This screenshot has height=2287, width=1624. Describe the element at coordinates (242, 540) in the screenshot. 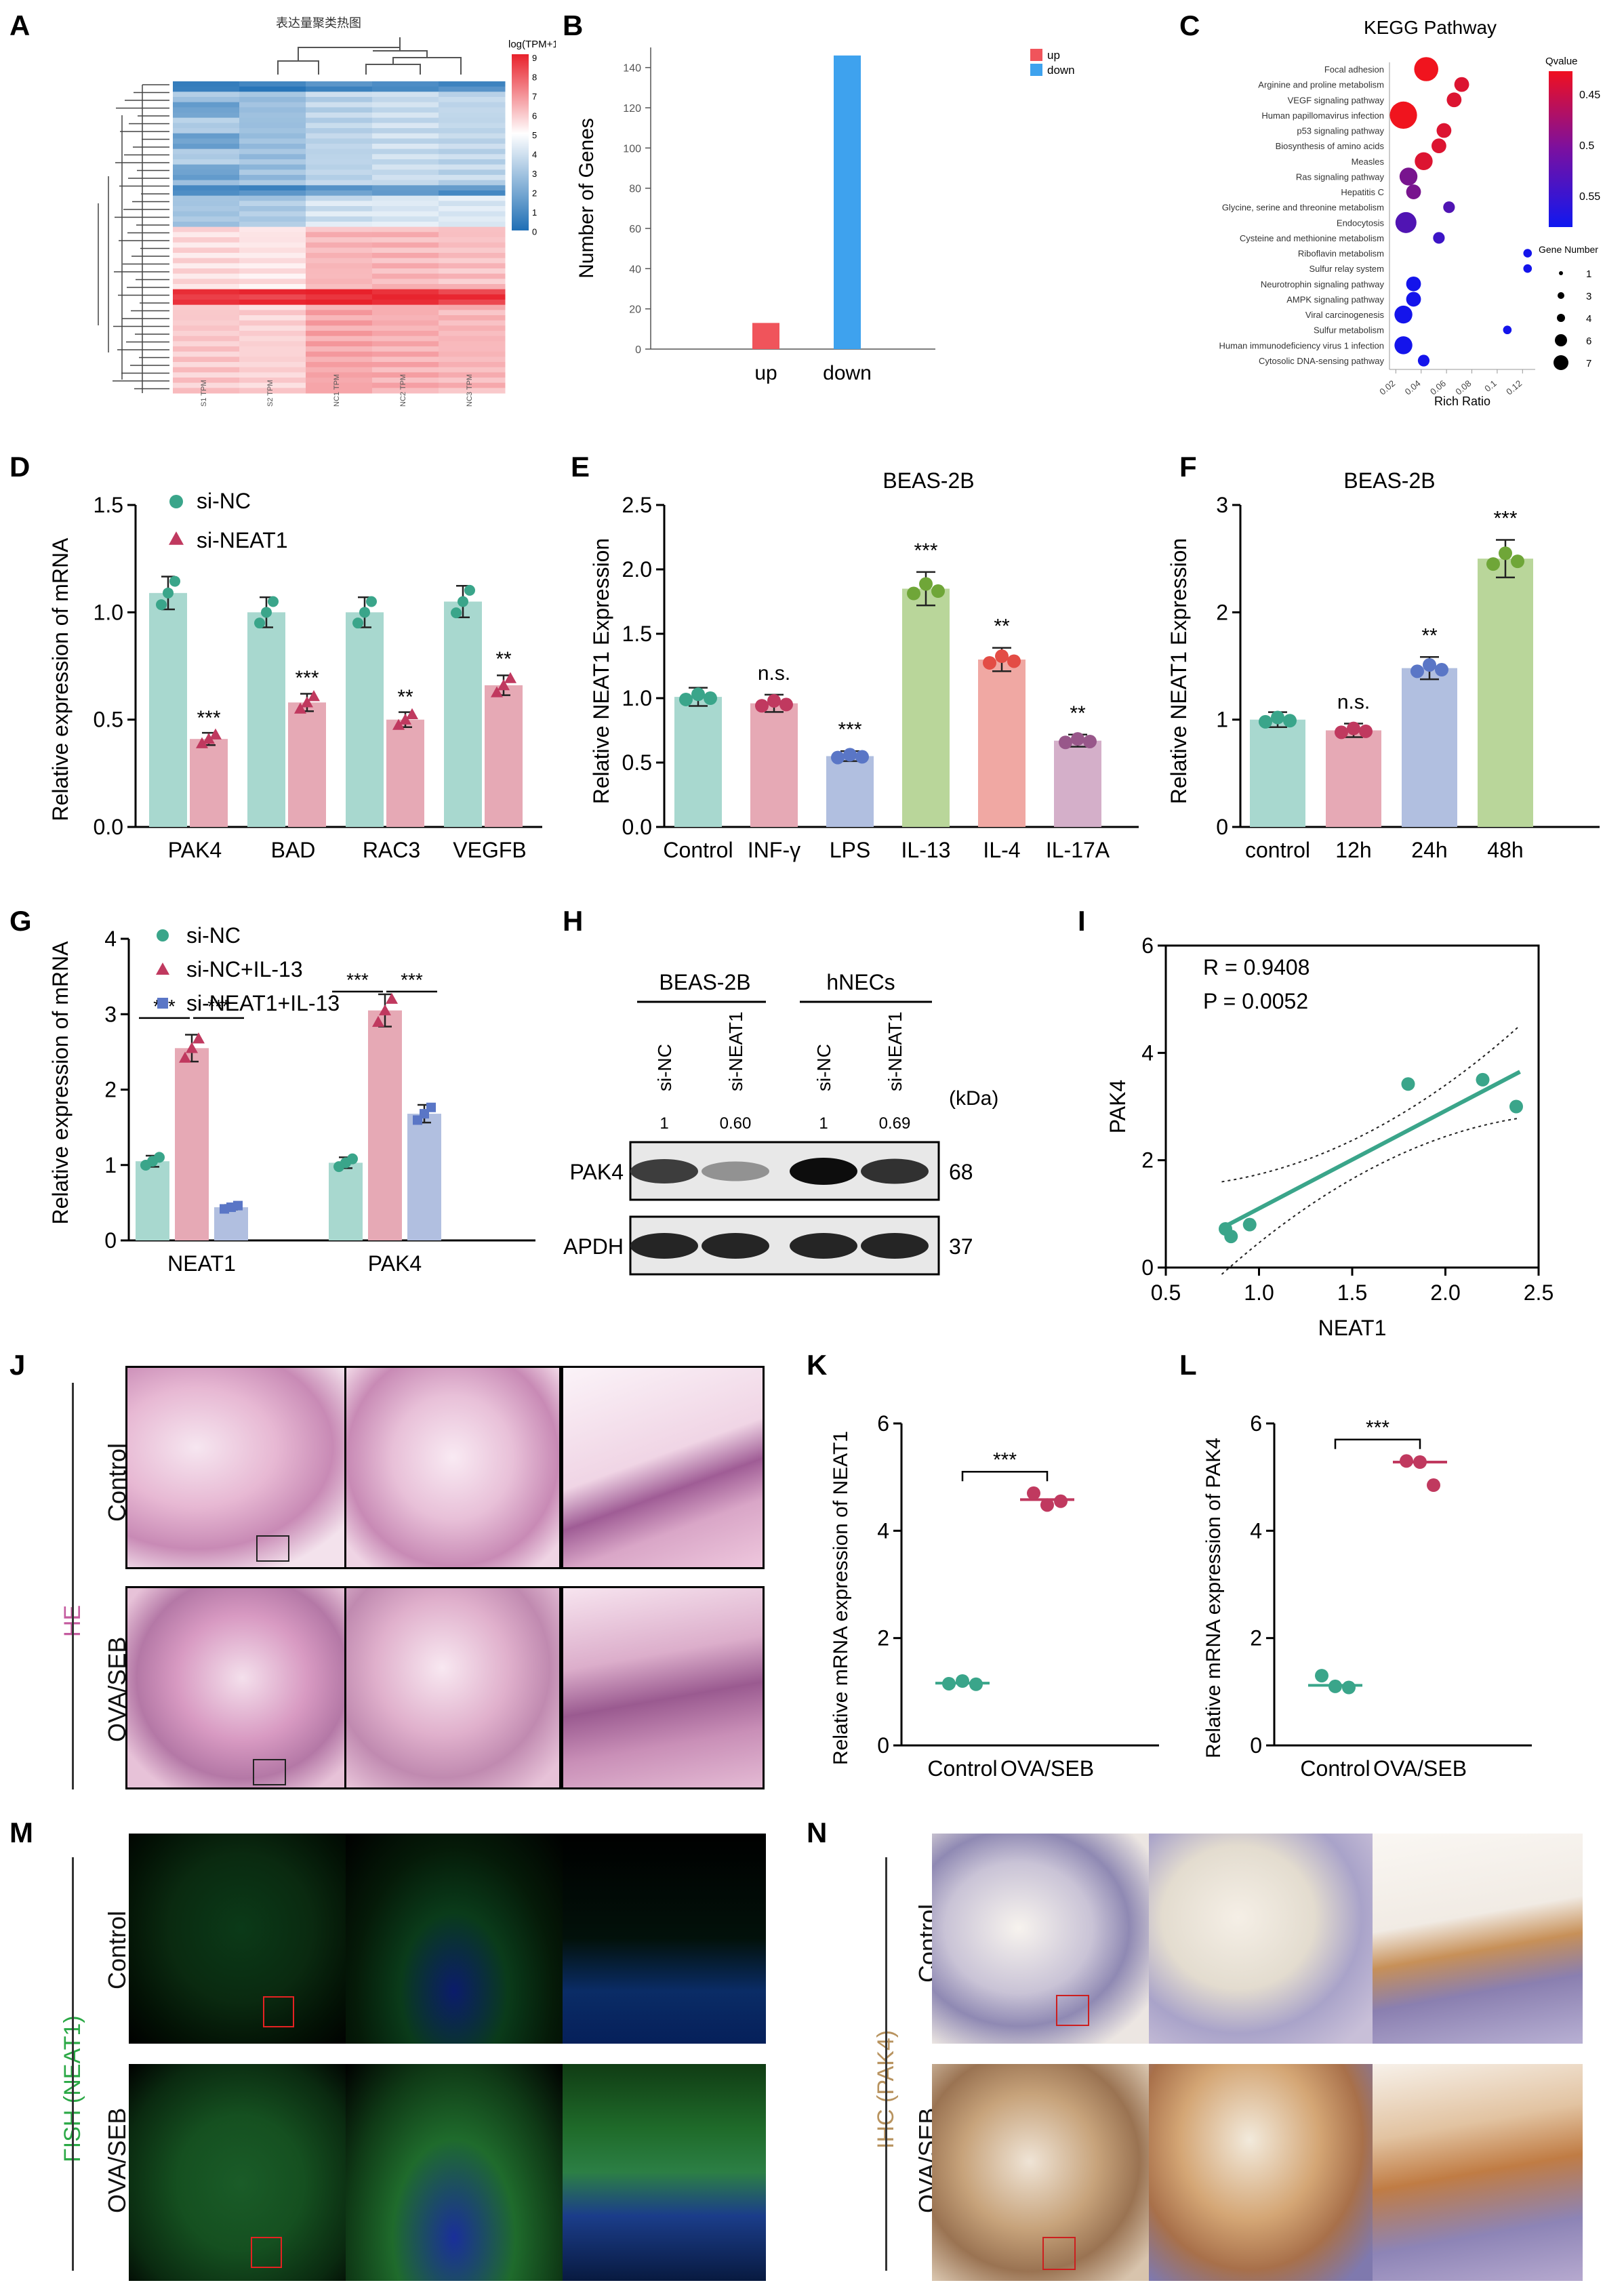

I see `legend-label: si-NEAT1` at that location.